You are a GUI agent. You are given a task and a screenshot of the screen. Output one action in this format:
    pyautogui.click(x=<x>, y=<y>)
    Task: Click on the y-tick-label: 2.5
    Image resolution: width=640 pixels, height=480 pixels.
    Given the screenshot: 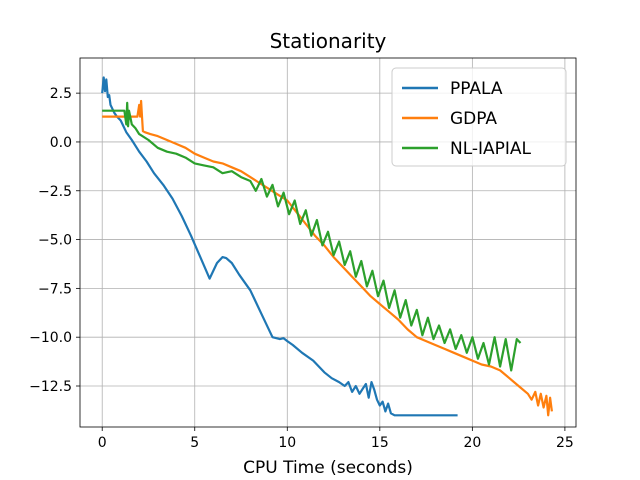 What is the action you would take?
    pyautogui.click(x=61, y=94)
    